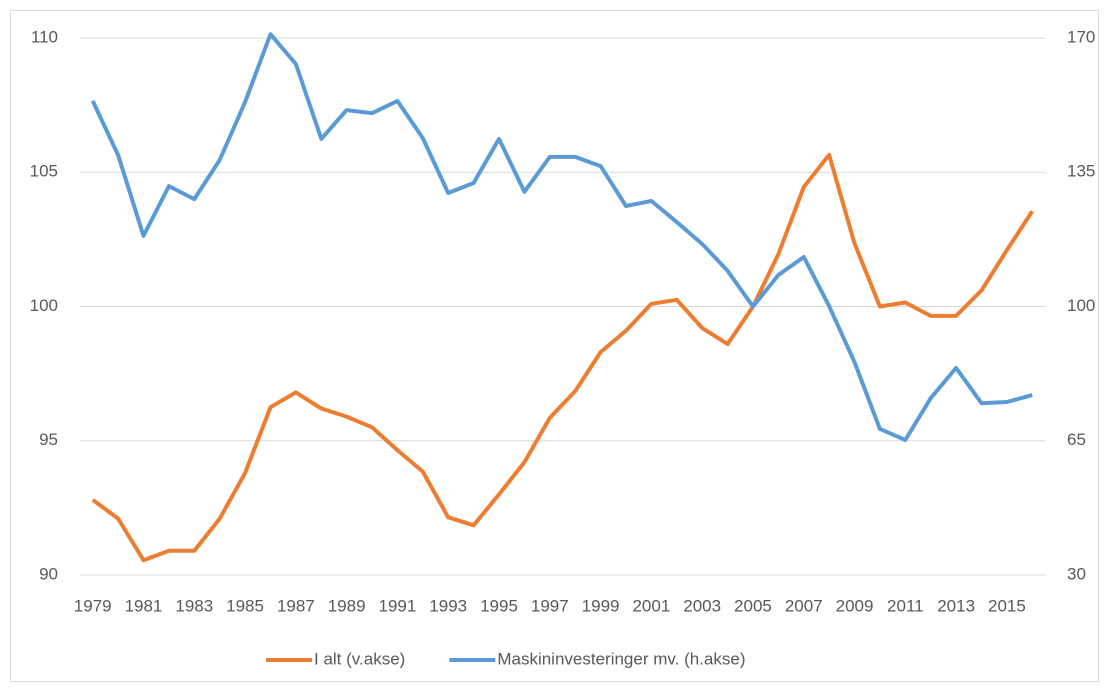 Image resolution: width=1110 pixels, height=698 pixels. I want to click on x-tick-label: 2015, so click(1007, 605).